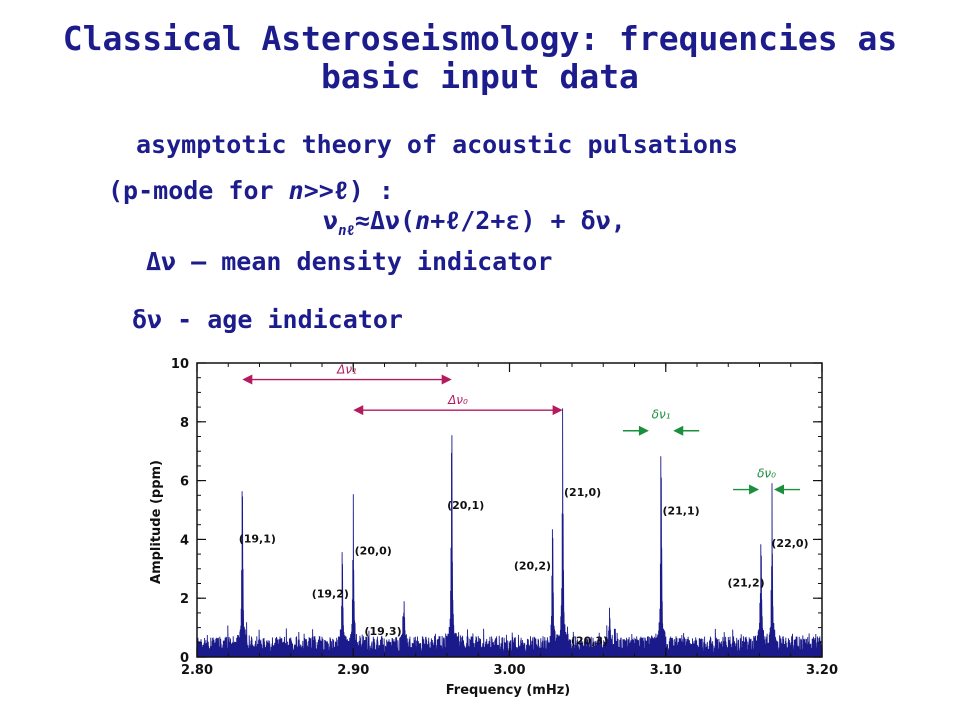 The height and width of the screenshot is (720, 960). Describe the element at coordinates (198, 190) in the screenshot. I see `condition-pre: (p-mode for` at that location.